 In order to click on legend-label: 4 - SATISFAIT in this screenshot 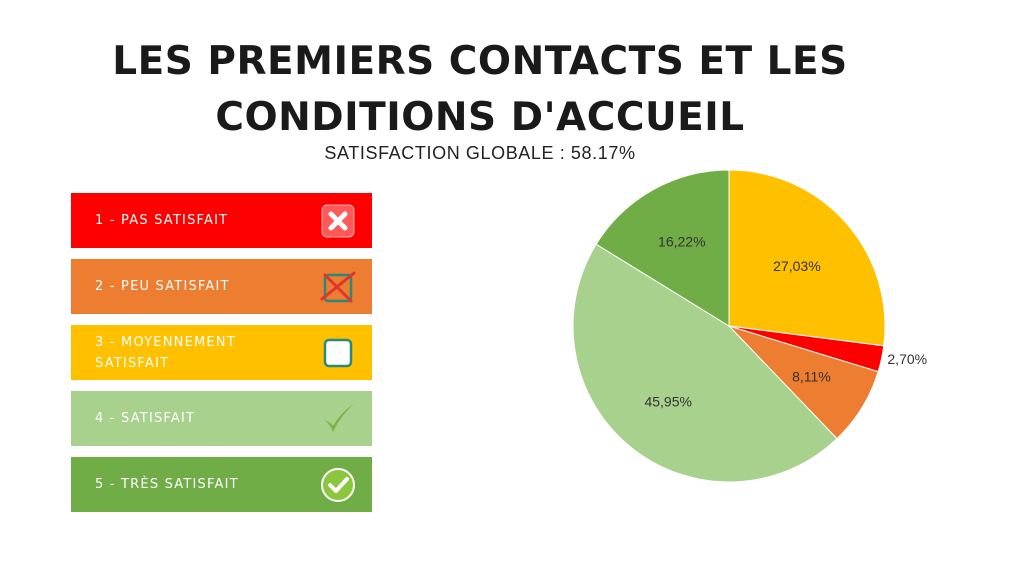, I will do `click(145, 418)`.